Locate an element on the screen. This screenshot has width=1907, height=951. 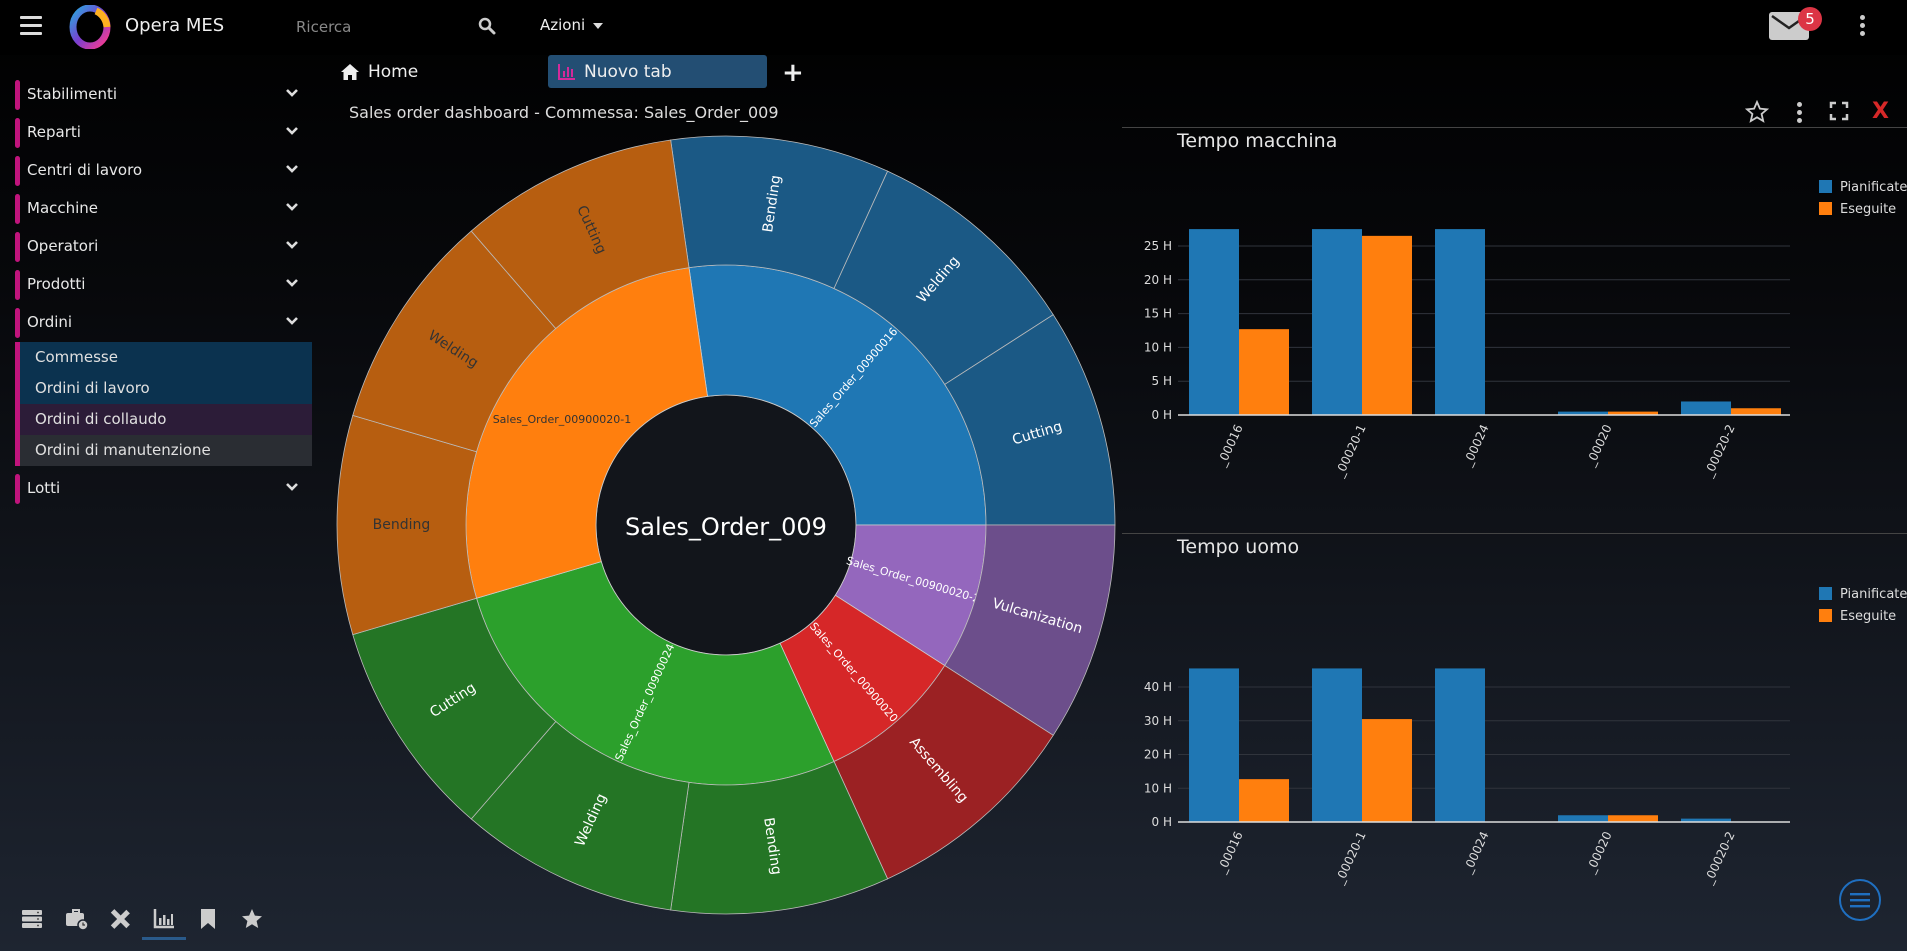
menu-icon is located at coordinates (31, 26).